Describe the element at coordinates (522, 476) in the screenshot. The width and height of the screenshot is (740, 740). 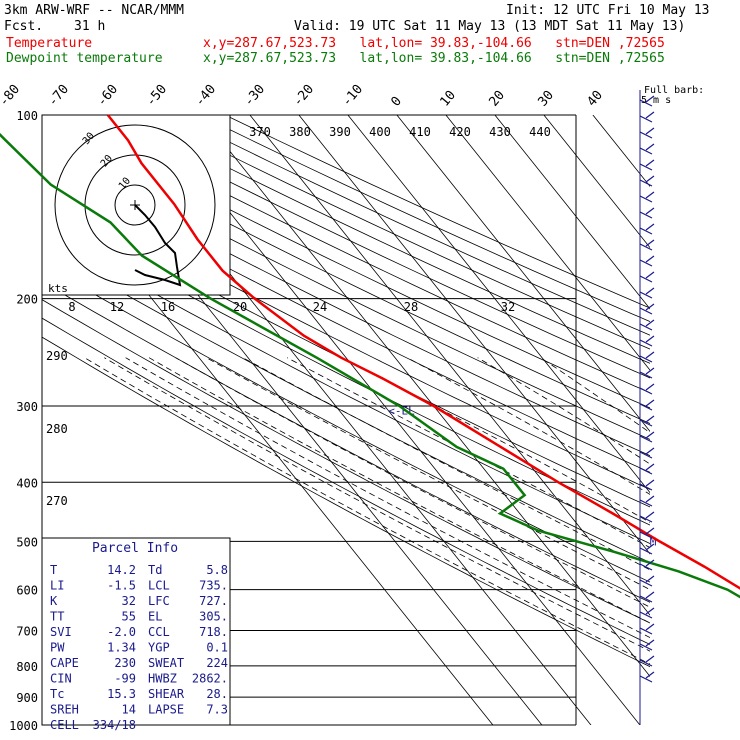
I see `level-markers: <-EL<-LCL<-LFCCCLM` at that location.